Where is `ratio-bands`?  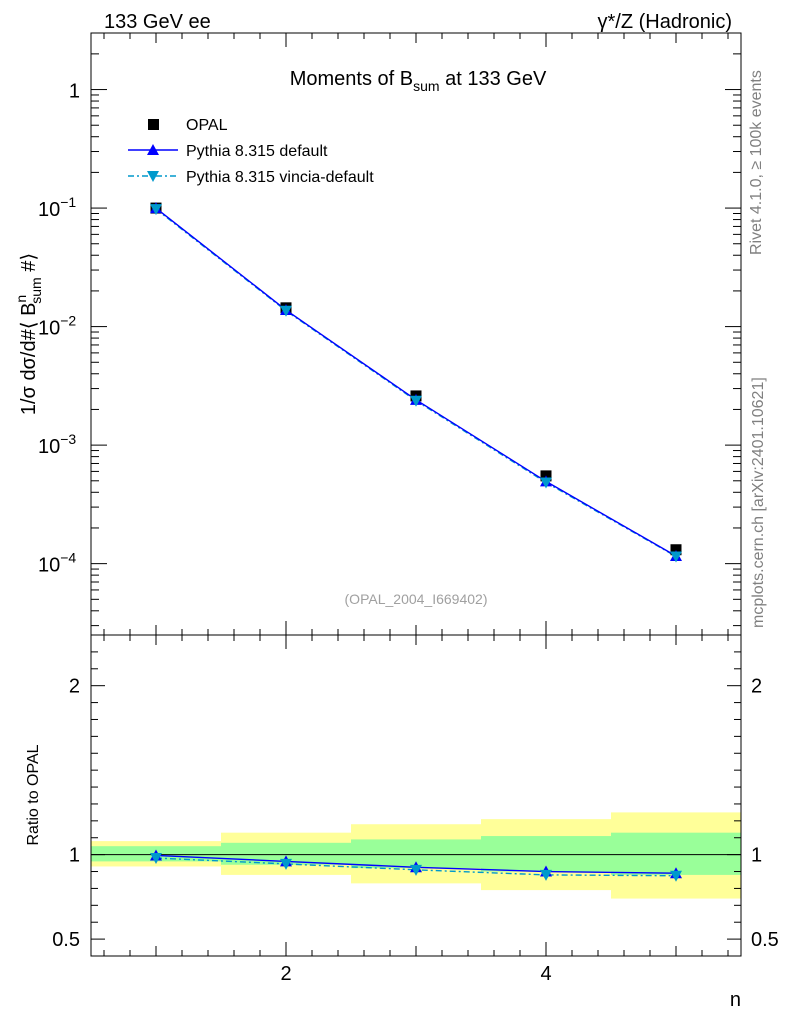
ratio-bands is located at coordinates (416, 855).